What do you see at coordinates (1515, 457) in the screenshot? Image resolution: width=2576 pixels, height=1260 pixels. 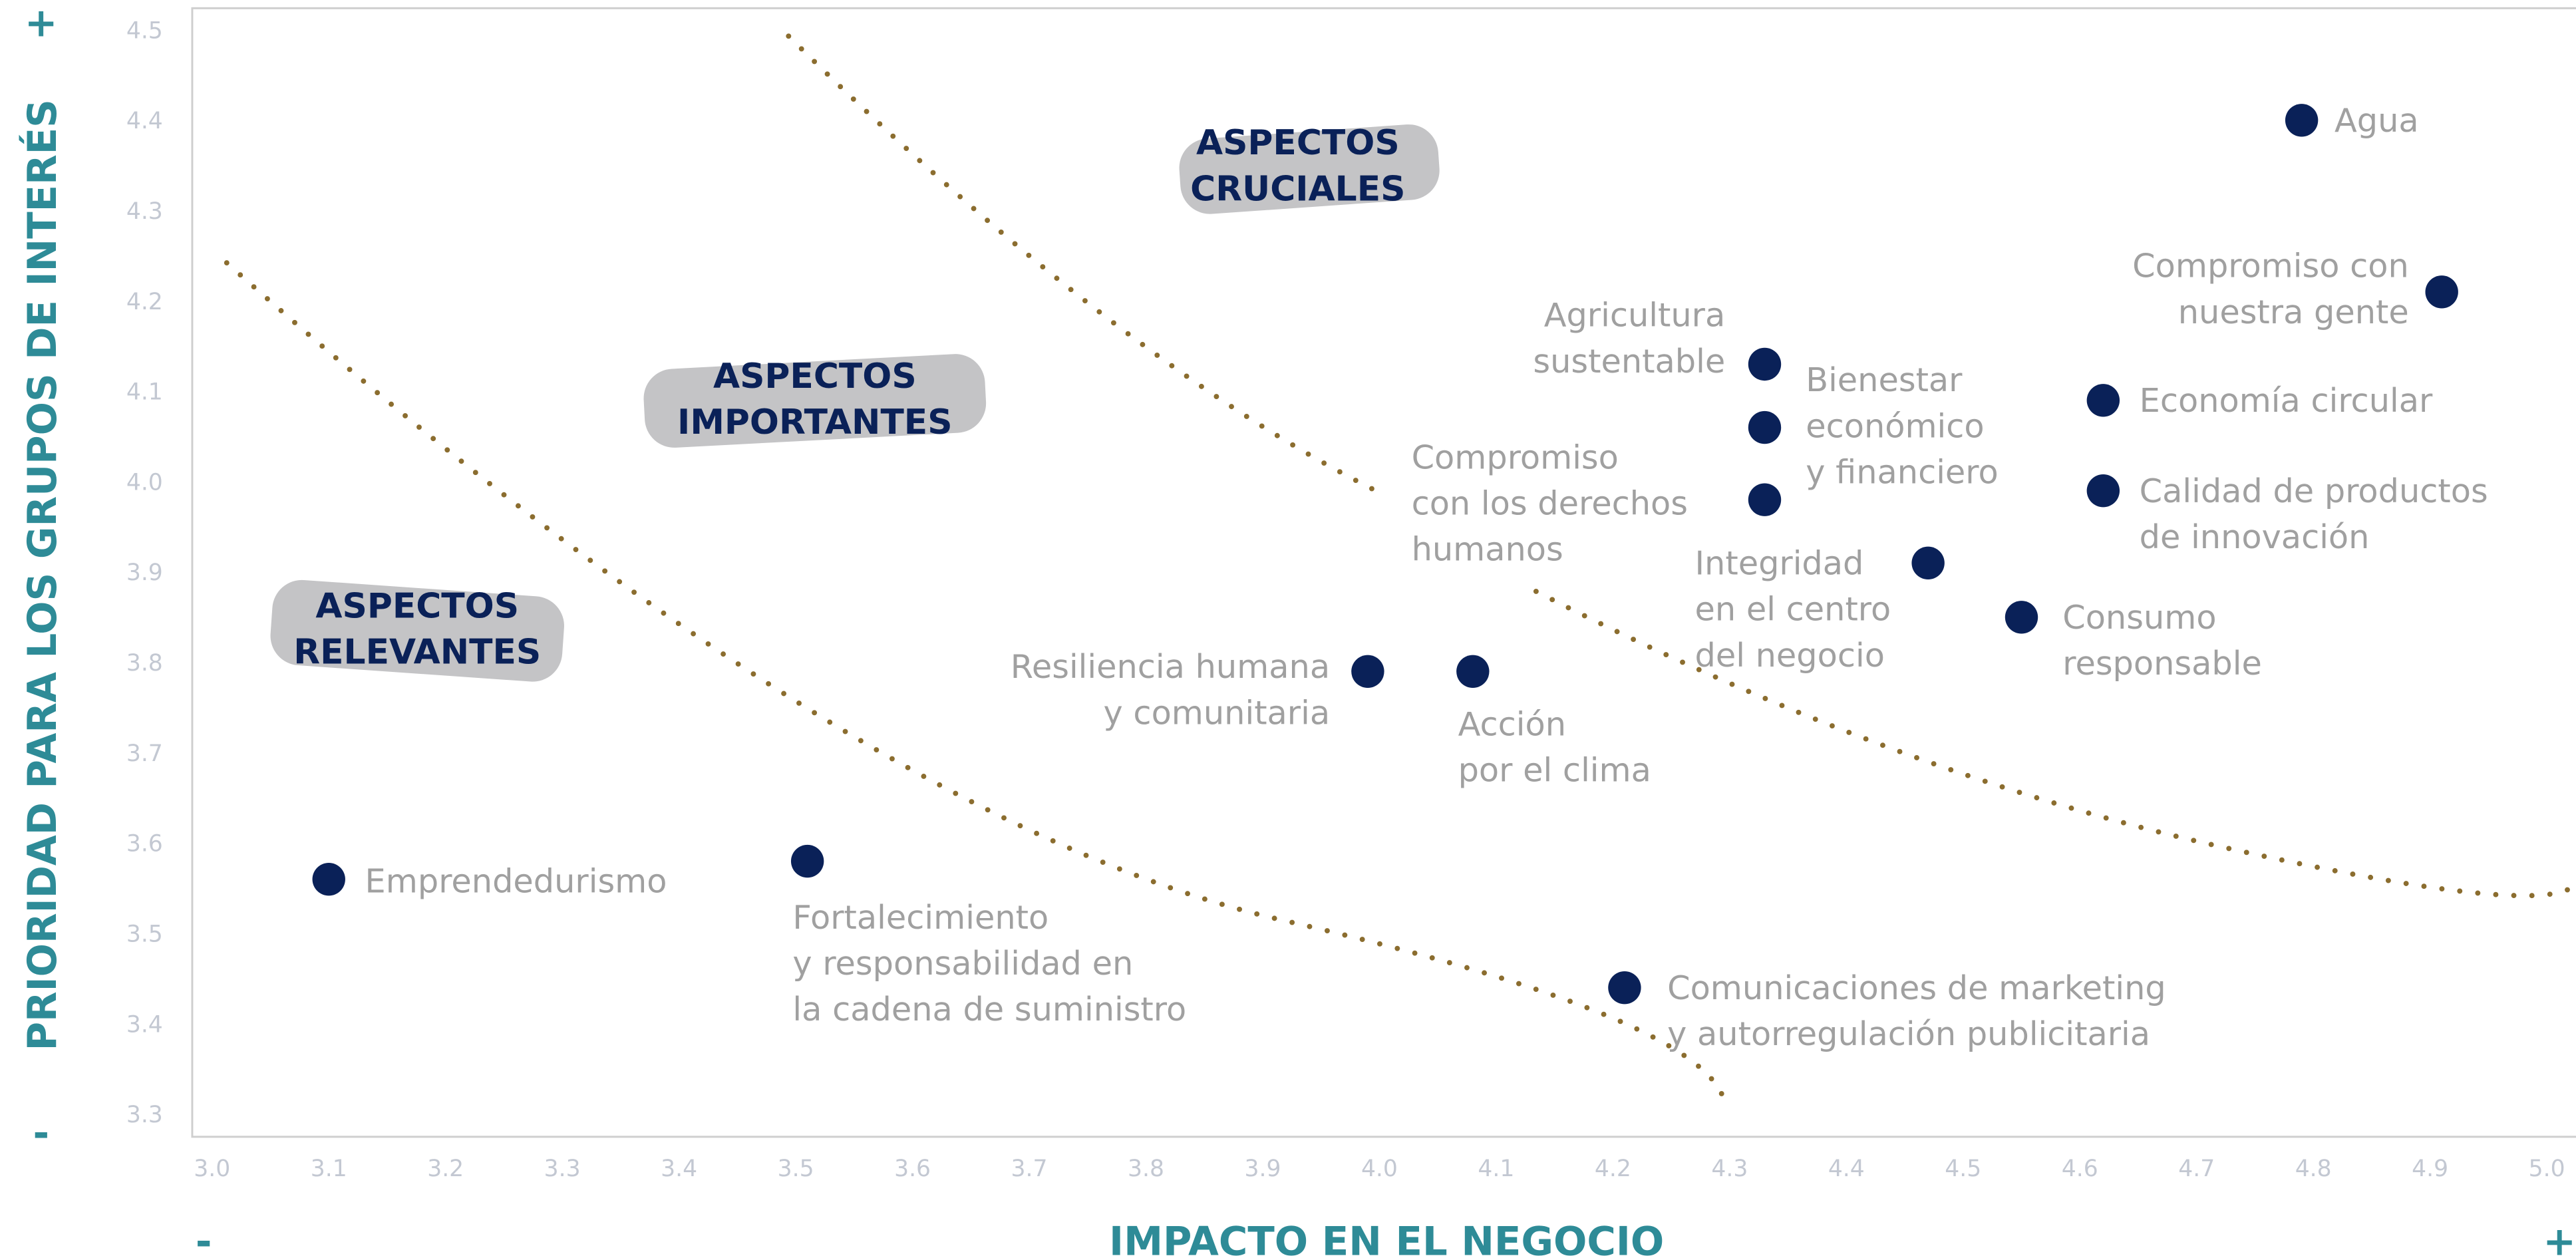 I see `point-label: Compromiso` at bounding box center [1515, 457].